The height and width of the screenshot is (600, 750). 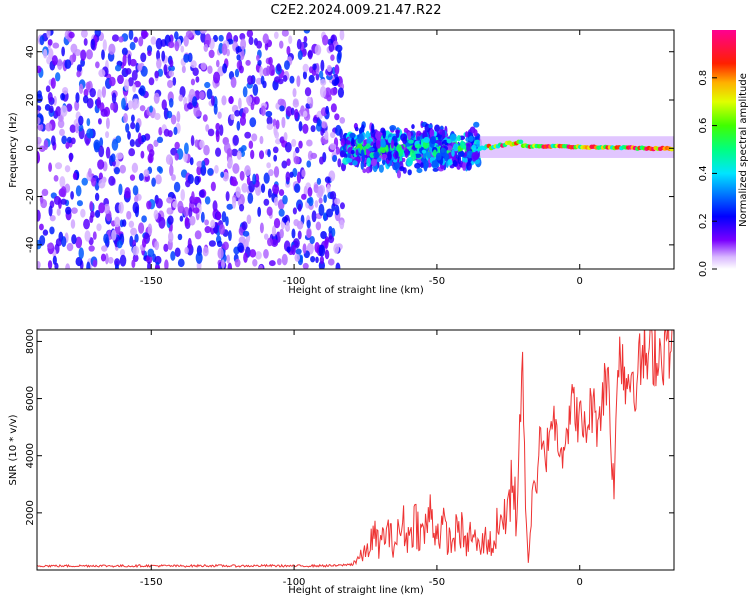 What do you see at coordinates (30, 512) in the screenshot?
I see `snr-y-tick-label: 2000` at bounding box center [30, 512].